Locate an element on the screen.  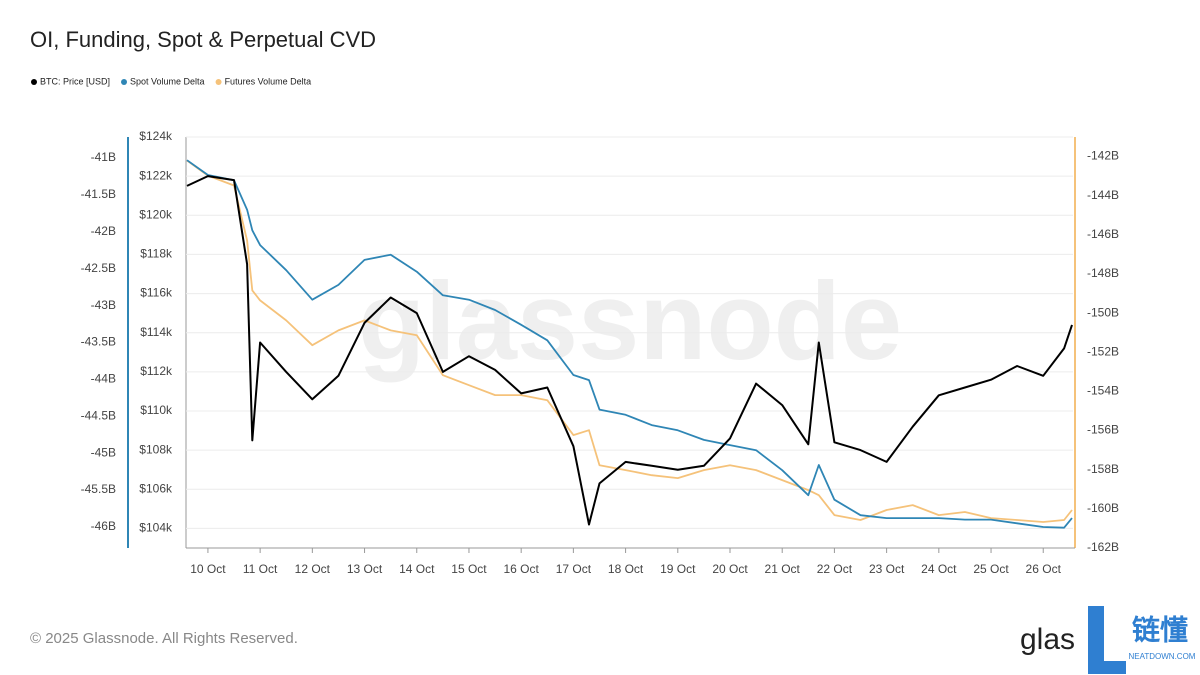
yticks-tick-label: $120k is located at coordinates (156, 214).